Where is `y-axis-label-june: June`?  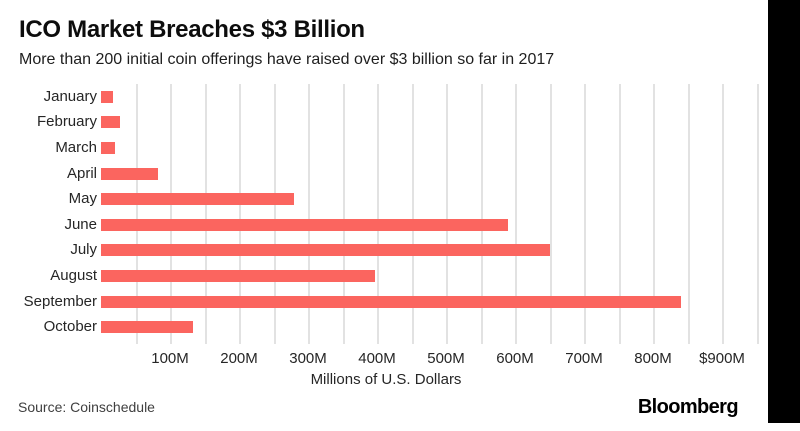 y-axis-label-june: June is located at coordinates (80, 224).